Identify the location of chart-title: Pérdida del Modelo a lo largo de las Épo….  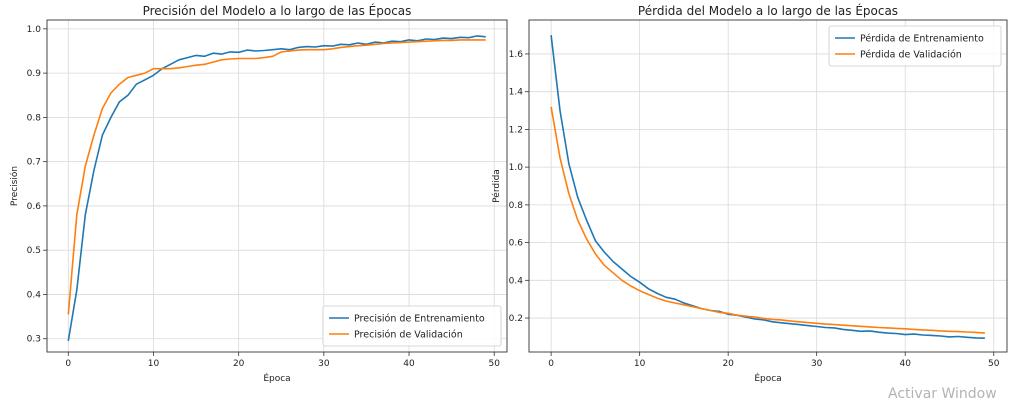
(768, 10).